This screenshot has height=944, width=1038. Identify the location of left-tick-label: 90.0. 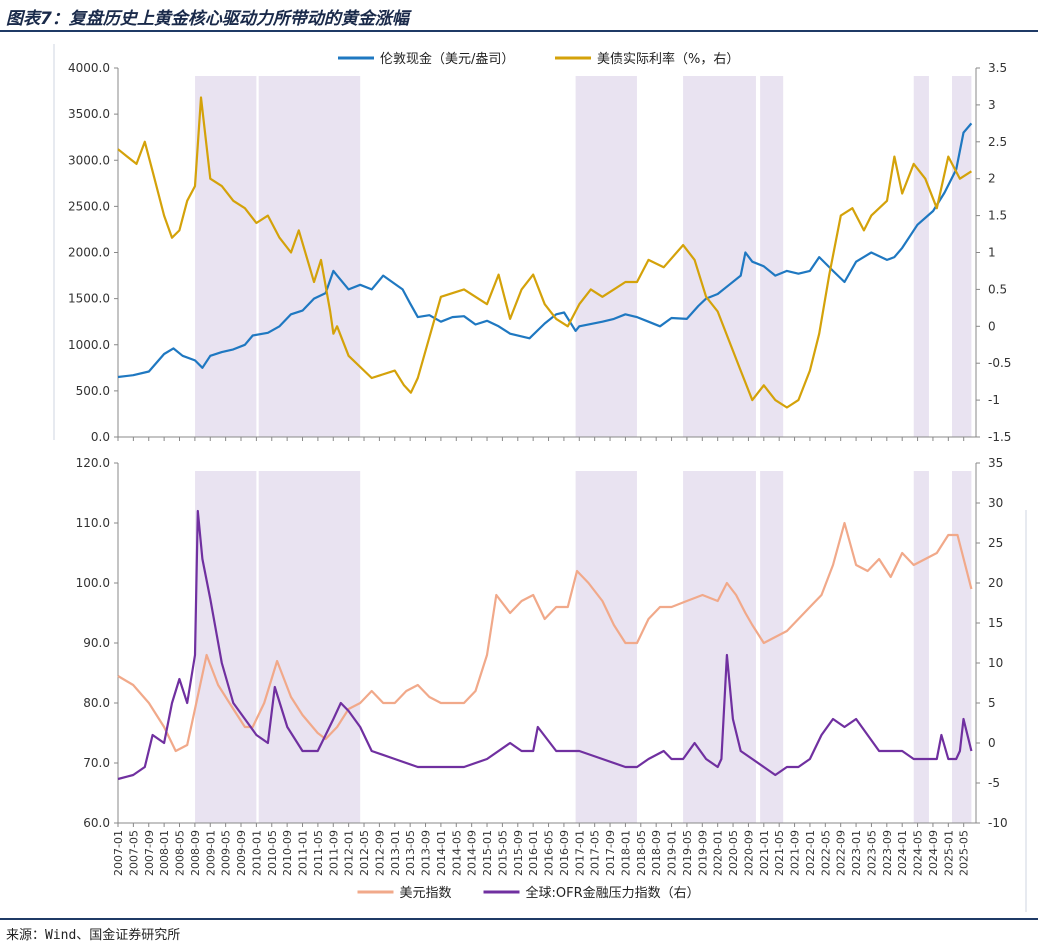
(96, 643).